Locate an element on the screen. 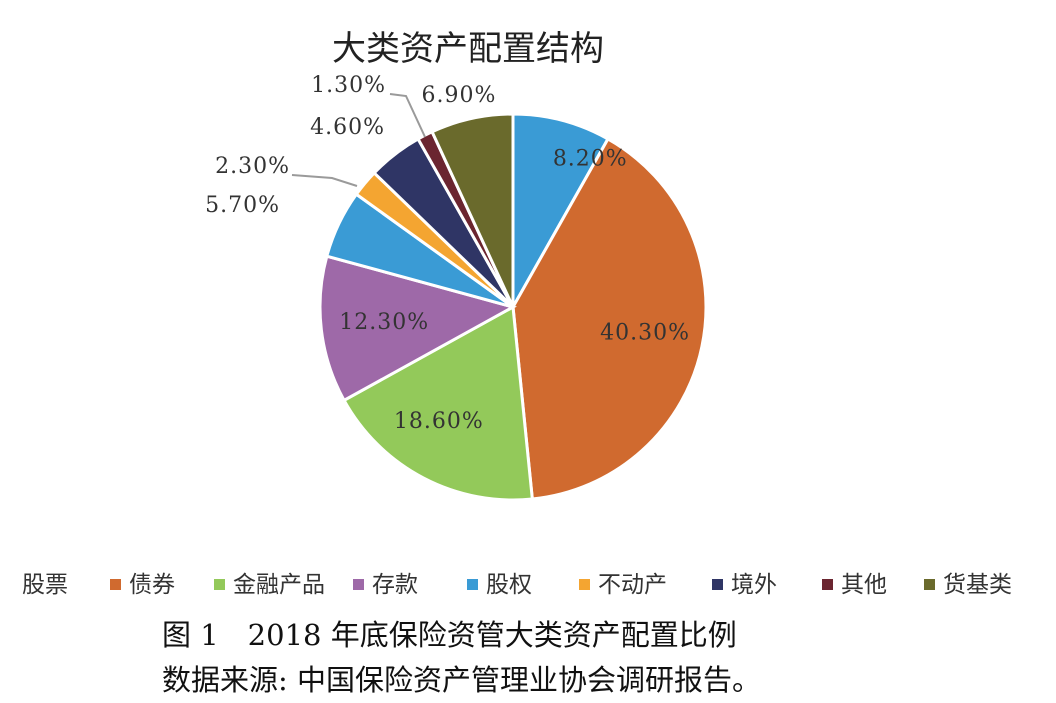 The height and width of the screenshot is (703, 1056). slice-value-label: 5.70% is located at coordinates (242, 205).